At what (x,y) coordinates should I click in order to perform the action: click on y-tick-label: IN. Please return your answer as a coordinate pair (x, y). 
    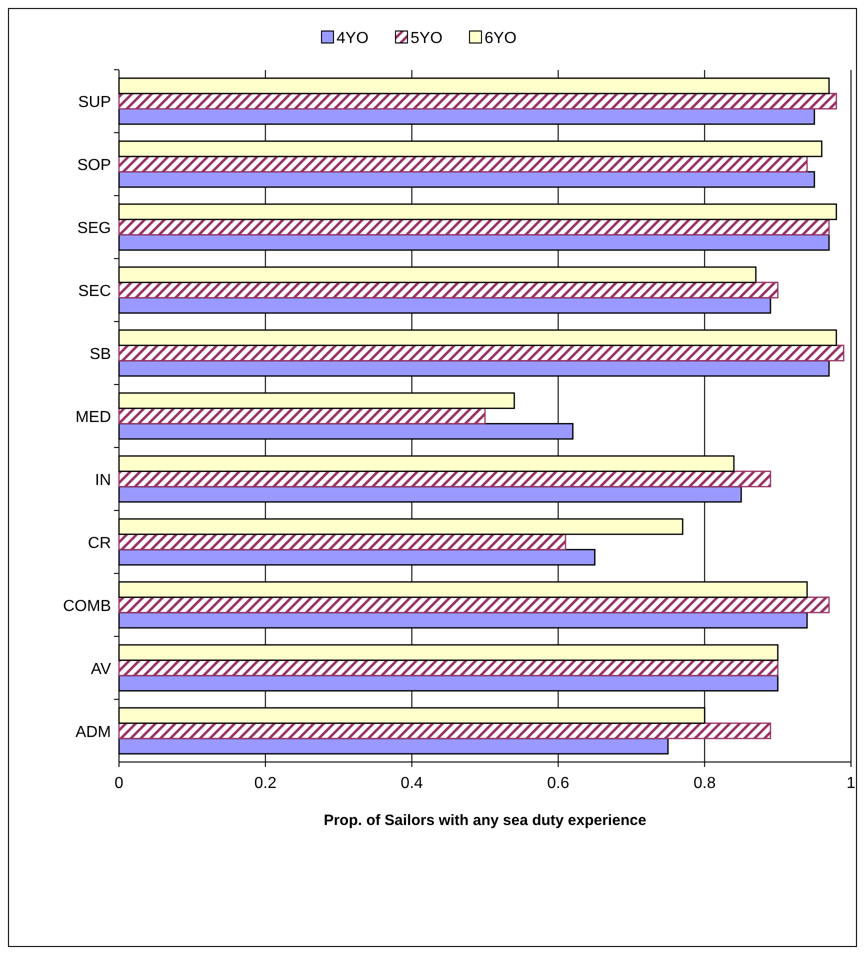
    Looking at the image, I should click on (103, 480).